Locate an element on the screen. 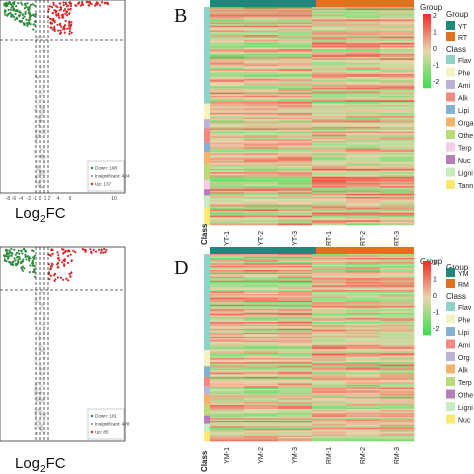  class-swatch is located at coordinates (450, 331).